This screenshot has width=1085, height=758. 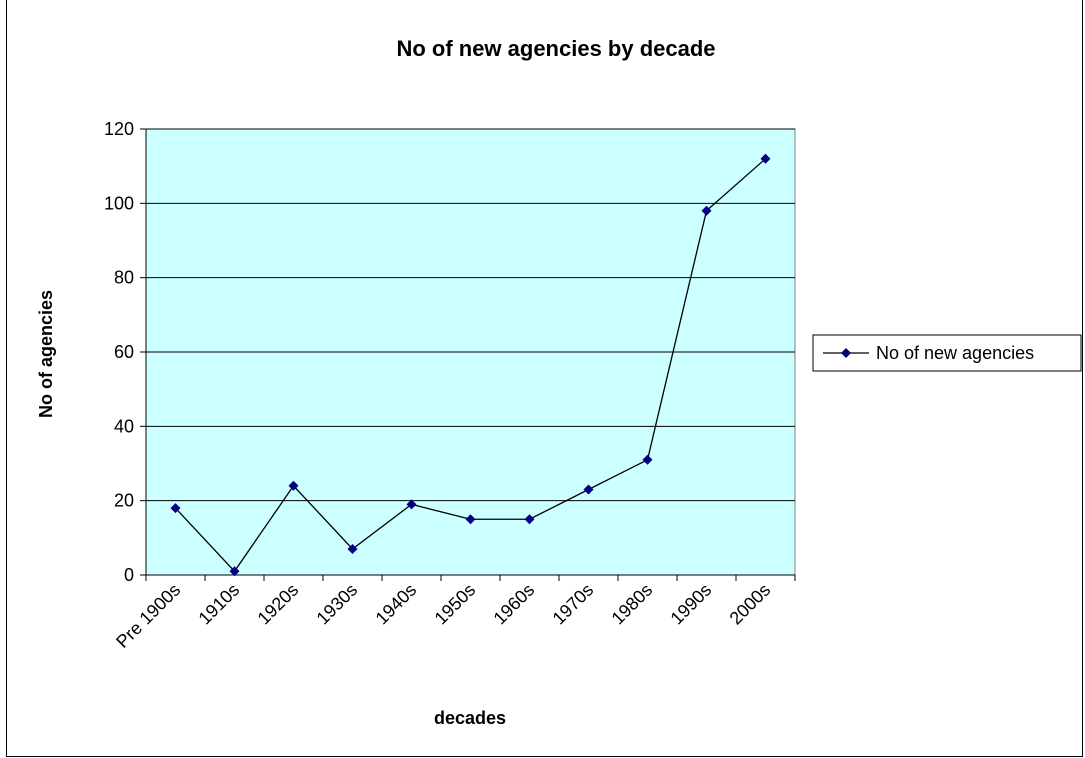 I want to click on x-tick-label: 1960s, so click(x=514, y=604).